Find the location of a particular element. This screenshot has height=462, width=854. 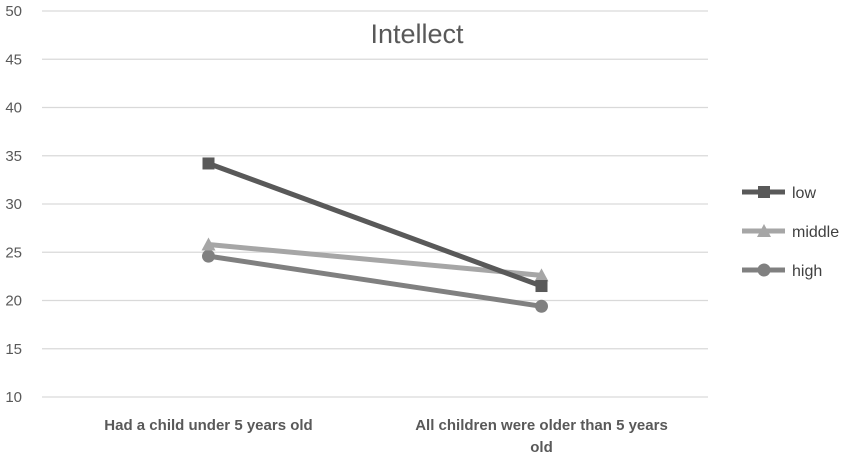

legend-item-high: high is located at coordinates (782, 271).